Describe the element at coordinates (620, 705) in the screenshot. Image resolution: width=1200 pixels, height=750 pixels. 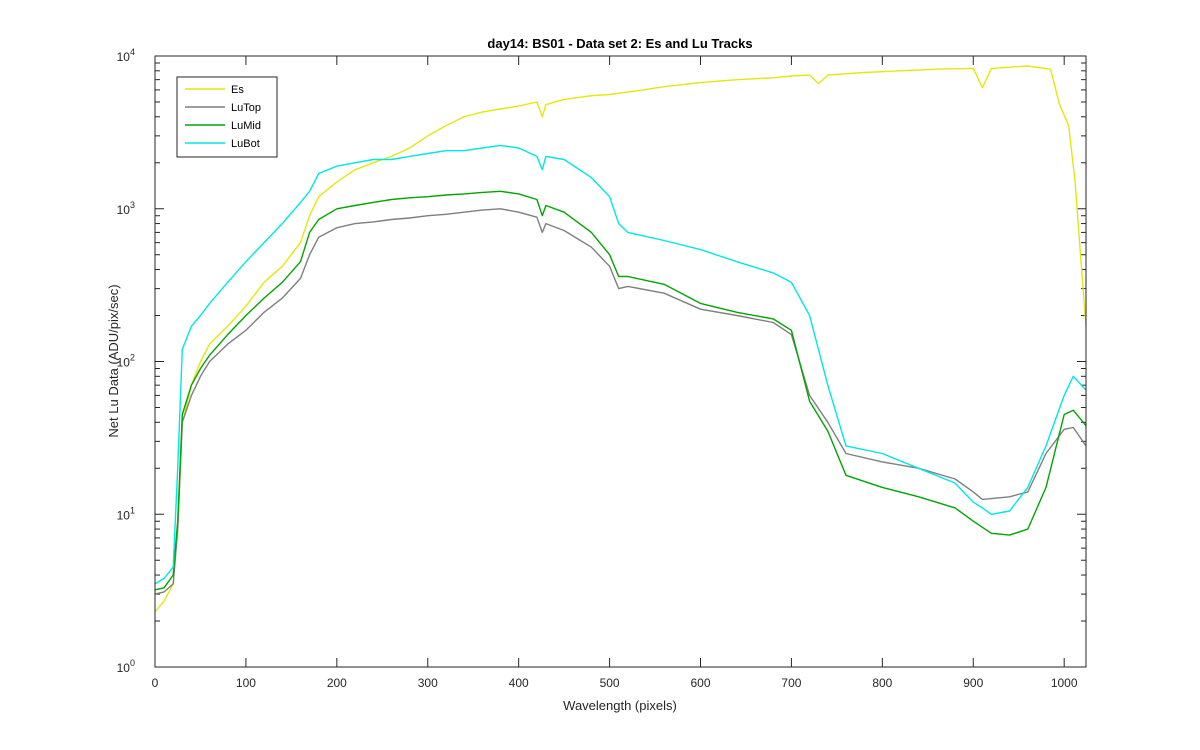
I see `x-axis-label: Wavelength (pixels)` at that location.